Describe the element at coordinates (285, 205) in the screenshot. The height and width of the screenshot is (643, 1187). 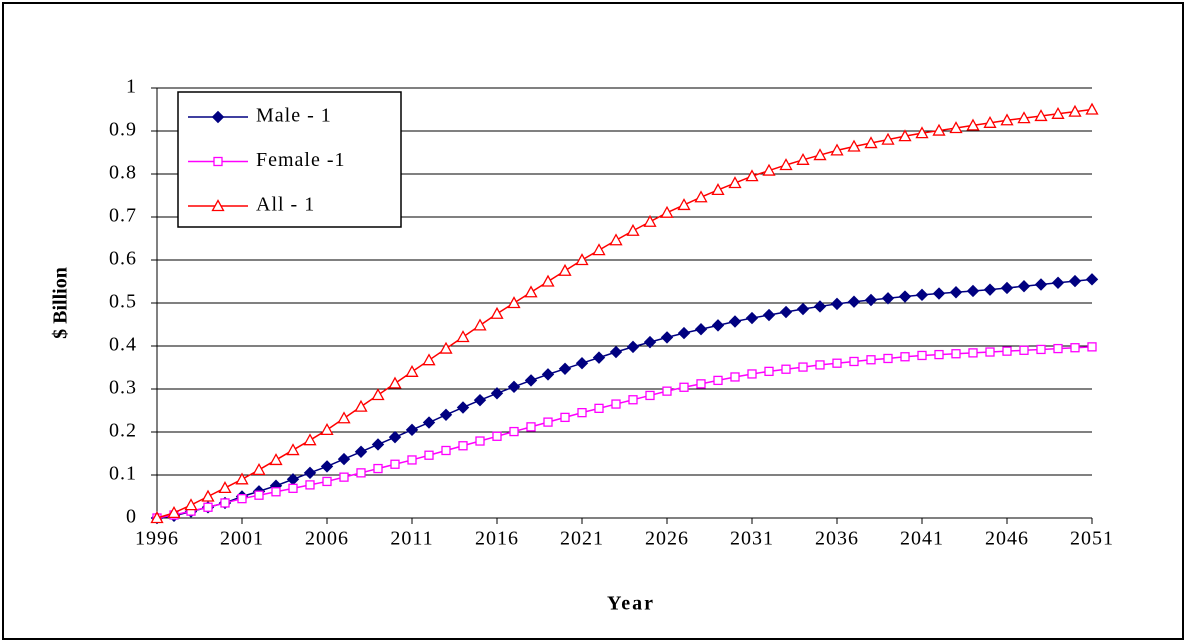
I see `legend-label: All - 1` at that location.